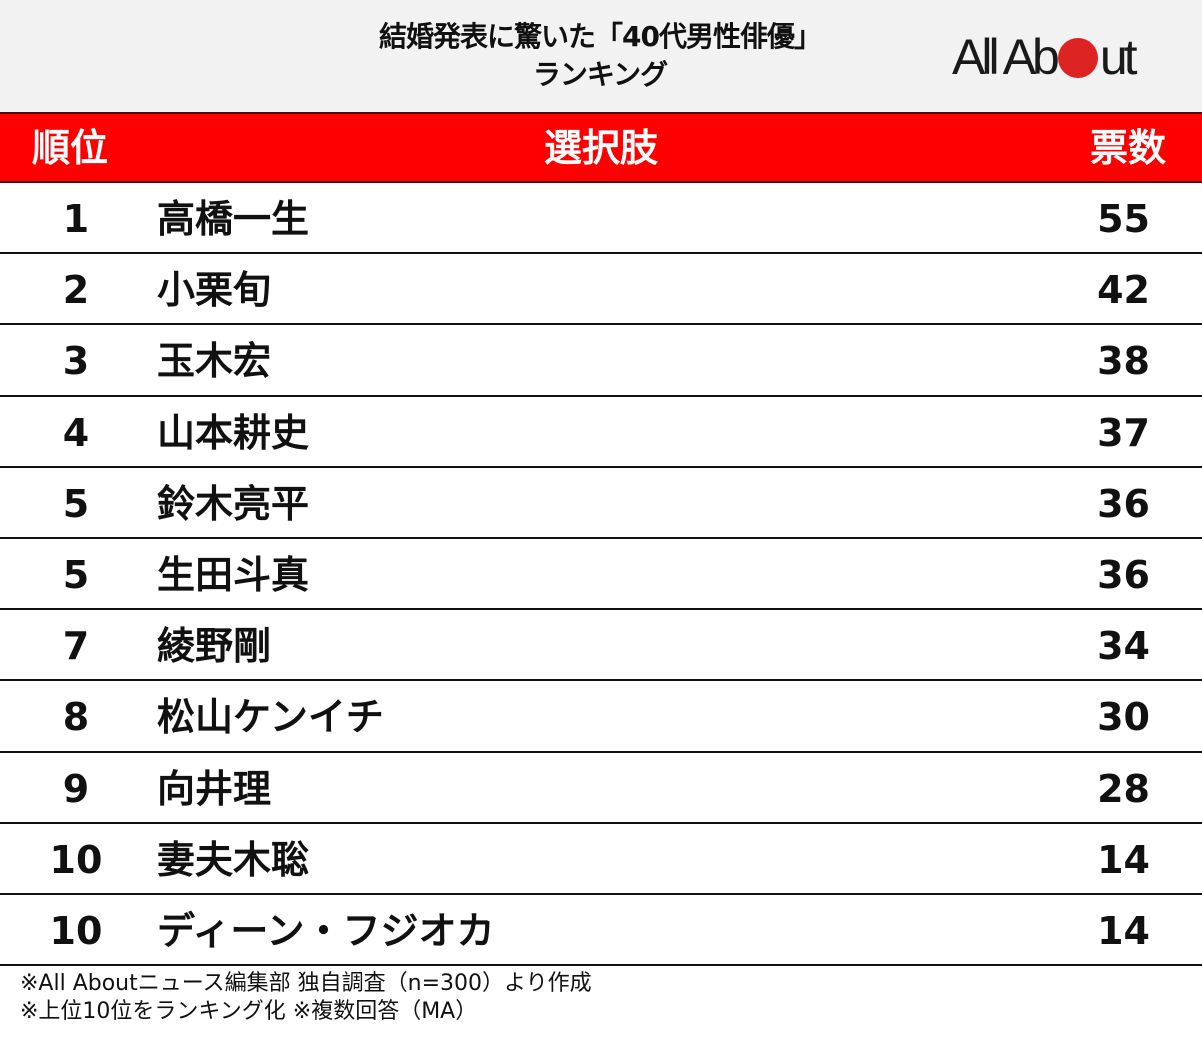 The image size is (1202, 1039). I want to click on table-header: 選択肢 順位 票数, so click(601, 147).